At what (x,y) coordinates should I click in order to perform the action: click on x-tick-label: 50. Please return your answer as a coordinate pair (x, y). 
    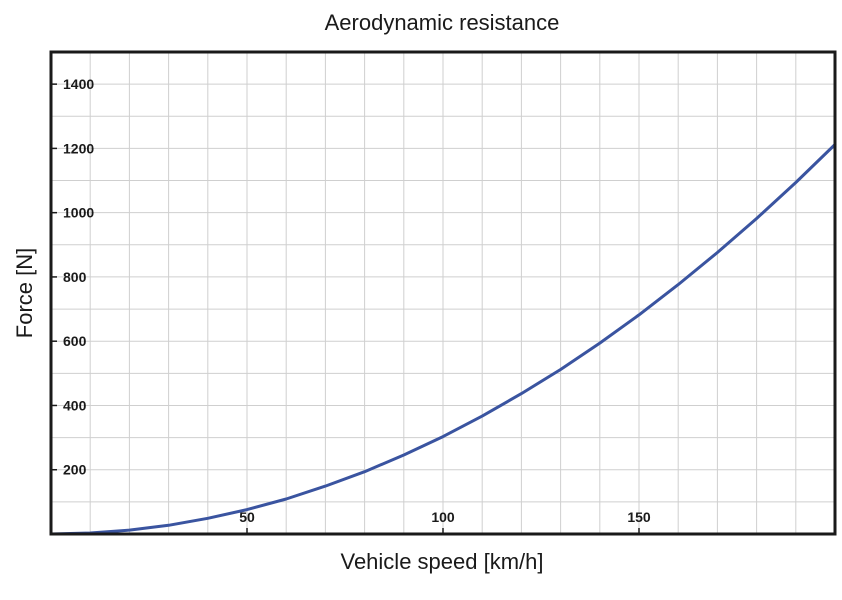
    Looking at the image, I should click on (247, 517).